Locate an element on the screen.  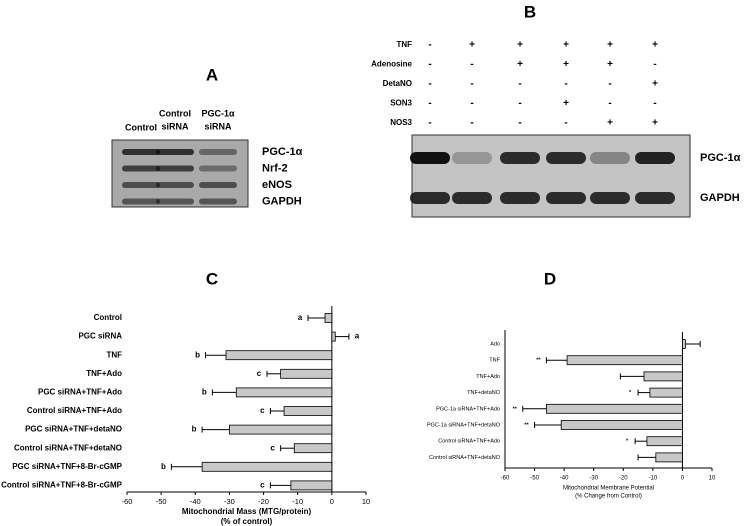
category-label: PGC siRNA is located at coordinates (100, 336).